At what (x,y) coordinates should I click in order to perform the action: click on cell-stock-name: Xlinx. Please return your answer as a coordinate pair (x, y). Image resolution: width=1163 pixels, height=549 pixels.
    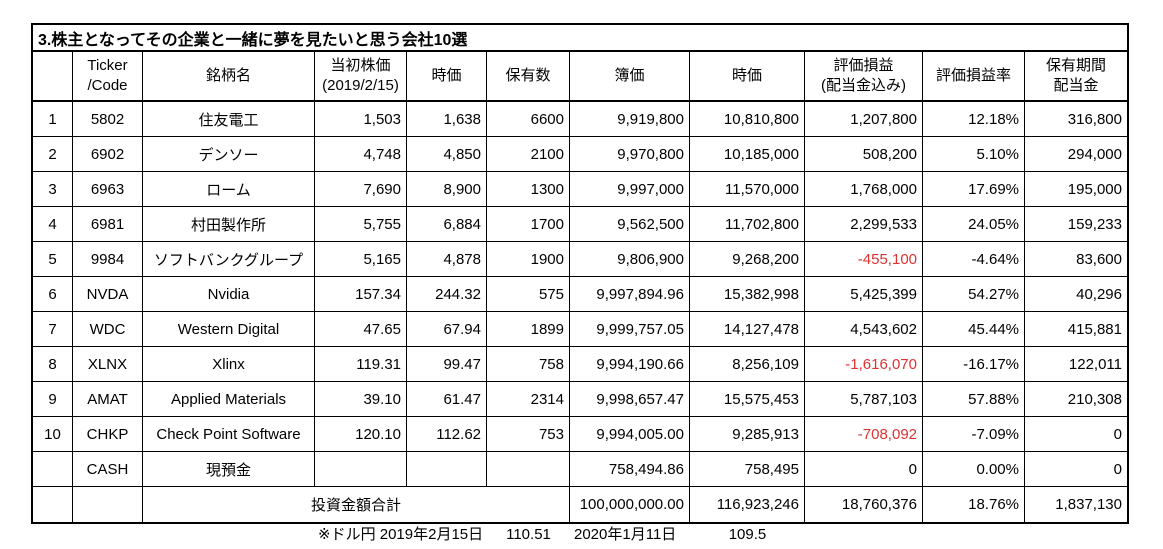
    Looking at the image, I should click on (229, 364).